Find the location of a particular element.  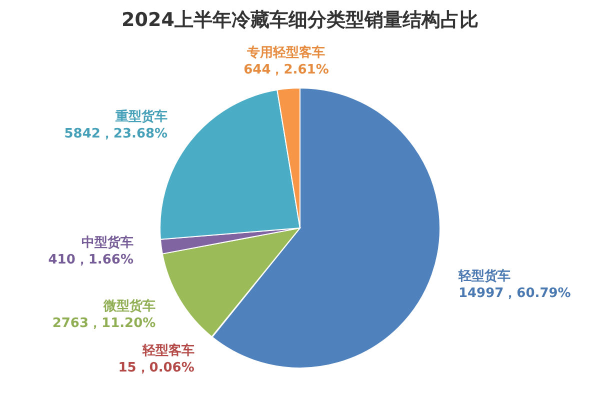

slice-label: 轻型货车 is located at coordinates (483, 276).